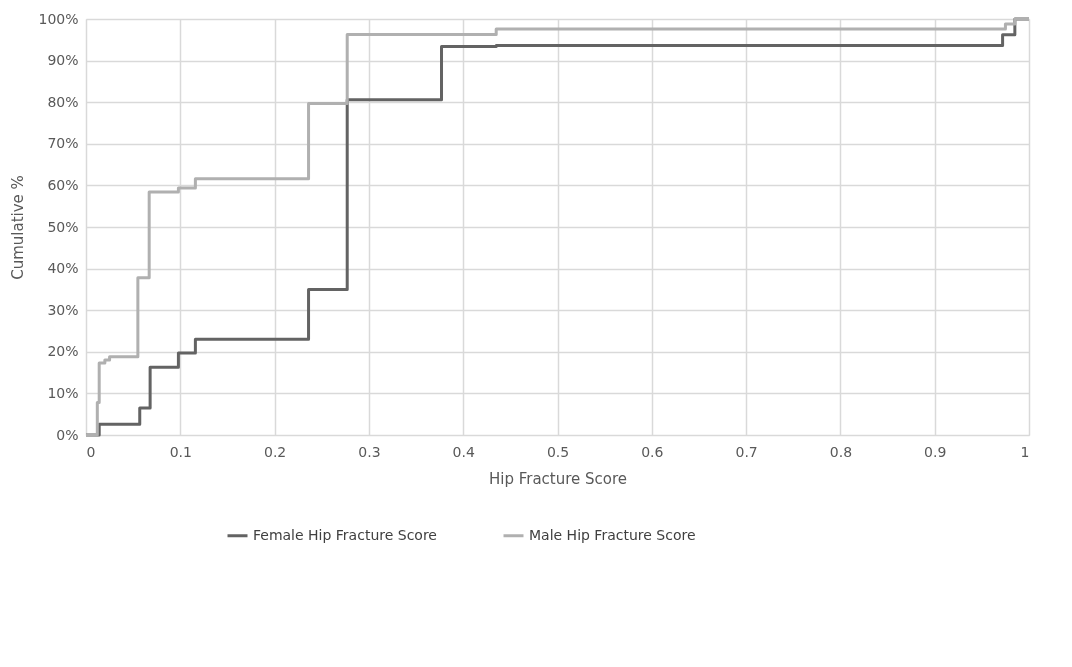 This screenshot has height=667, width=1072. Describe the element at coordinates (841, 451) in the screenshot. I see `x-tick-label: 0.8` at that location.